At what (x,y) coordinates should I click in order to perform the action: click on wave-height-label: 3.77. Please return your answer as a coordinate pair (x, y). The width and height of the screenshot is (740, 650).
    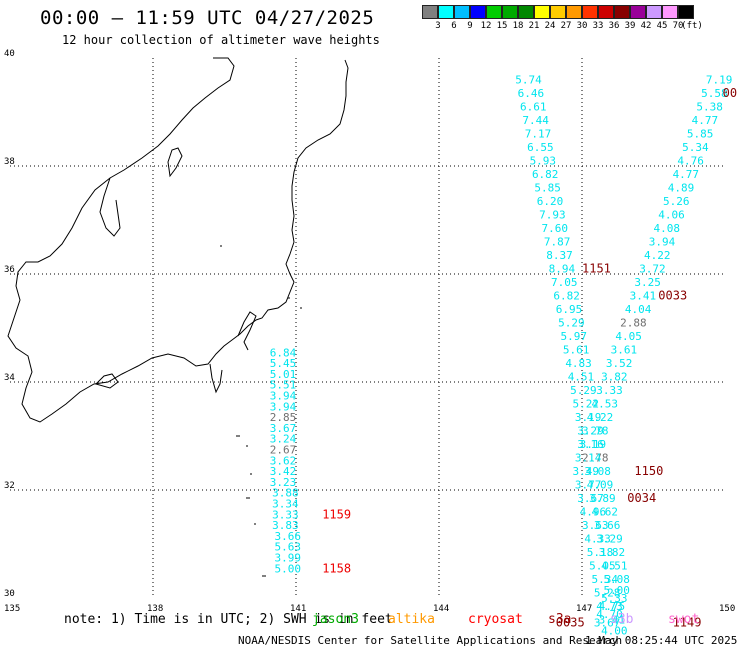
    Looking at the image, I should click on (588, 485).